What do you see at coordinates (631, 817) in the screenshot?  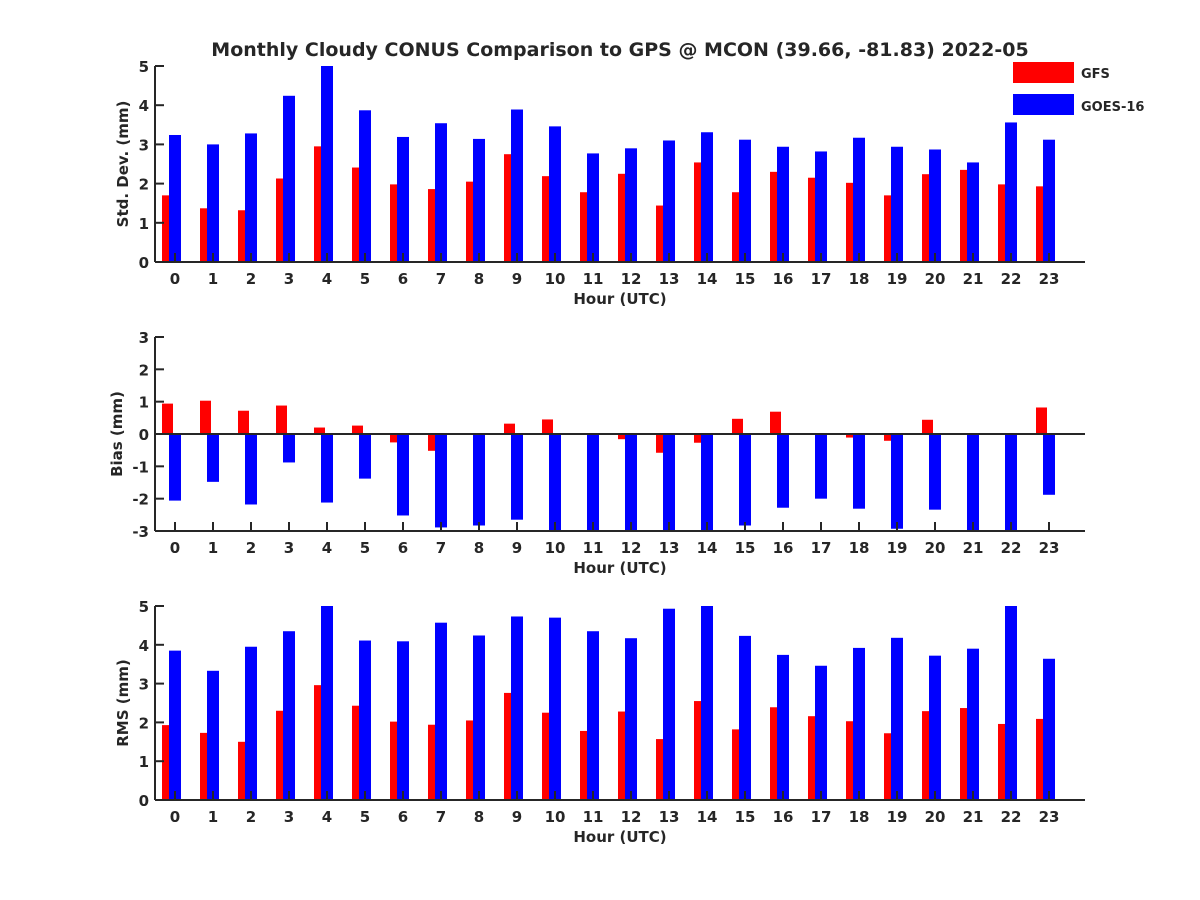 I see `rms-x-tick-label: 12` at bounding box center [631, 817].